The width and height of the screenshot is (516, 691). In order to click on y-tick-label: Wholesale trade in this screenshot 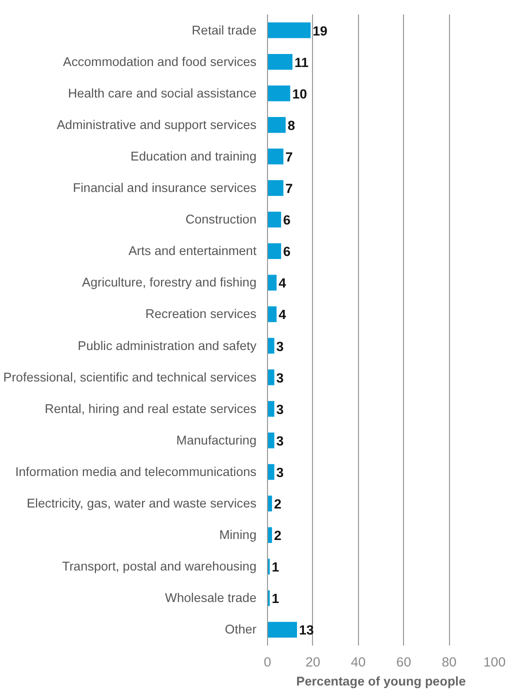, I will do `click(211, 598)`.